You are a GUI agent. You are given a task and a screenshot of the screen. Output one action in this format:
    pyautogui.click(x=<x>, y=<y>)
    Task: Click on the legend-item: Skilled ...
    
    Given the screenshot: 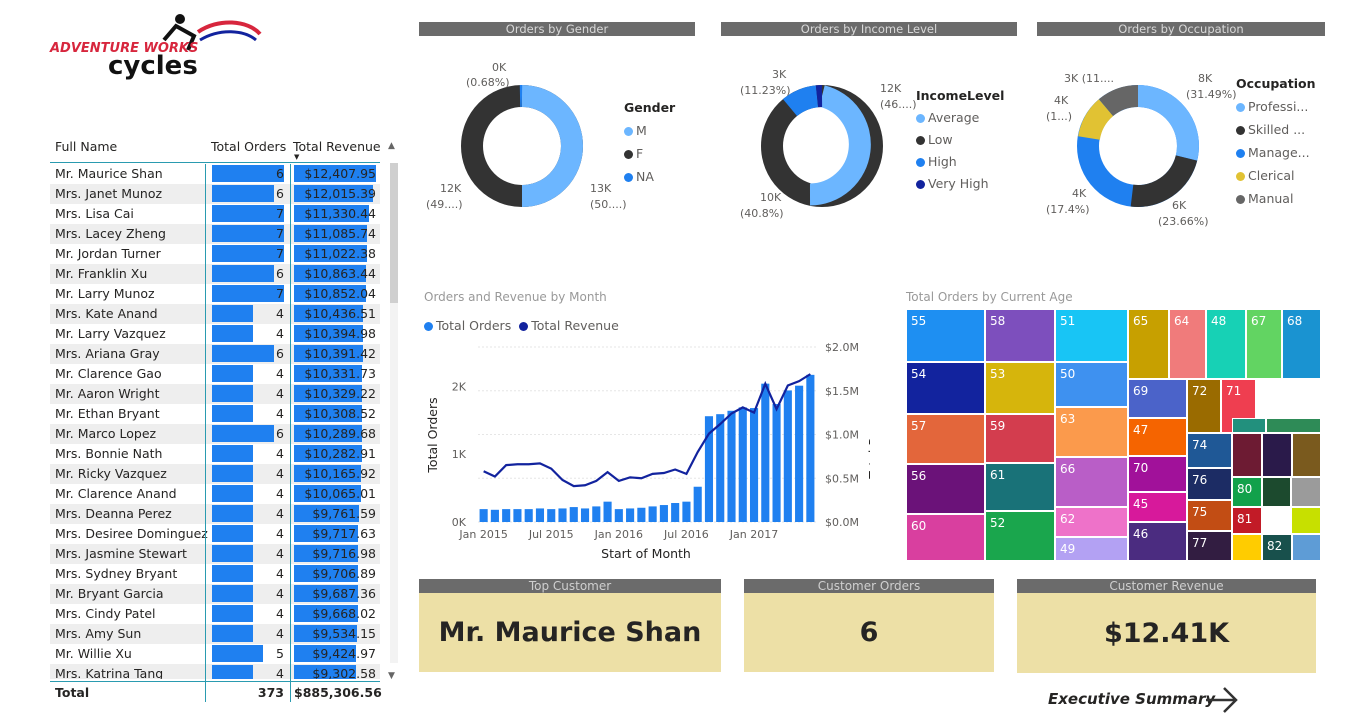 What is the action you would take?
    pyautogui.click(x=1275, y=129)
    